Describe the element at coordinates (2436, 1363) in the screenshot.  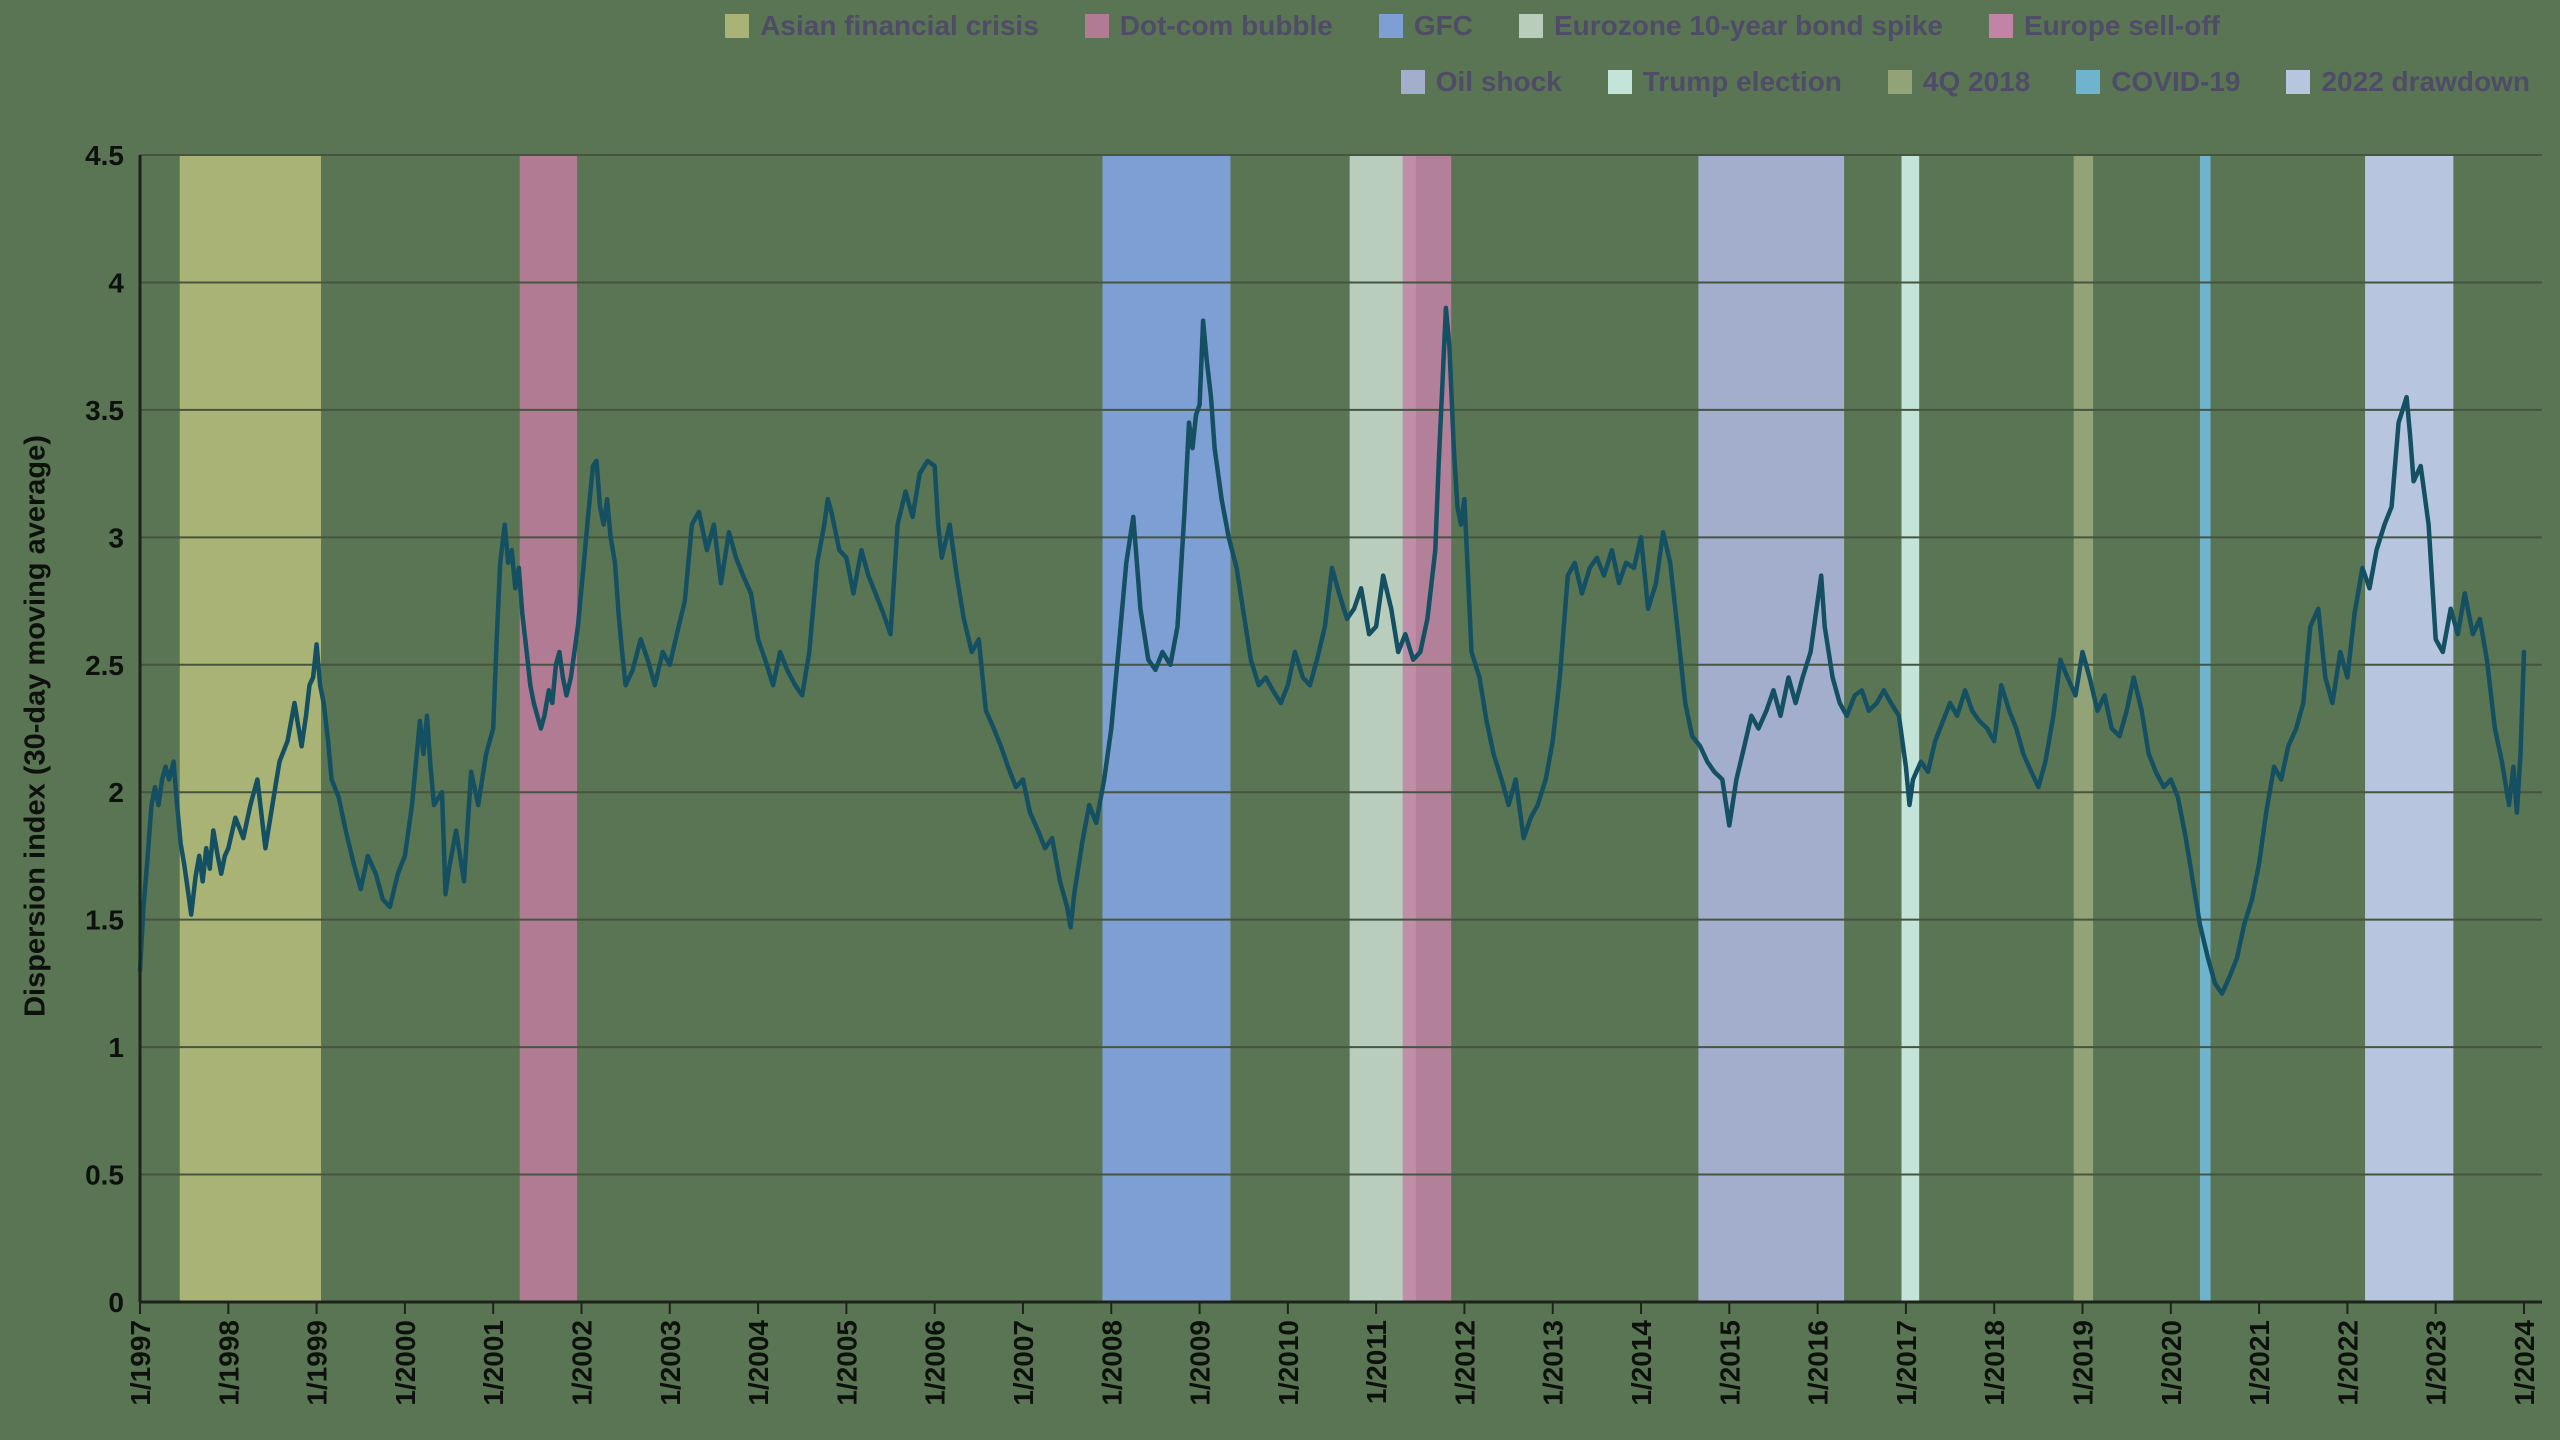
I see `x-tick-label-1-2023: 1/2023` at that location.